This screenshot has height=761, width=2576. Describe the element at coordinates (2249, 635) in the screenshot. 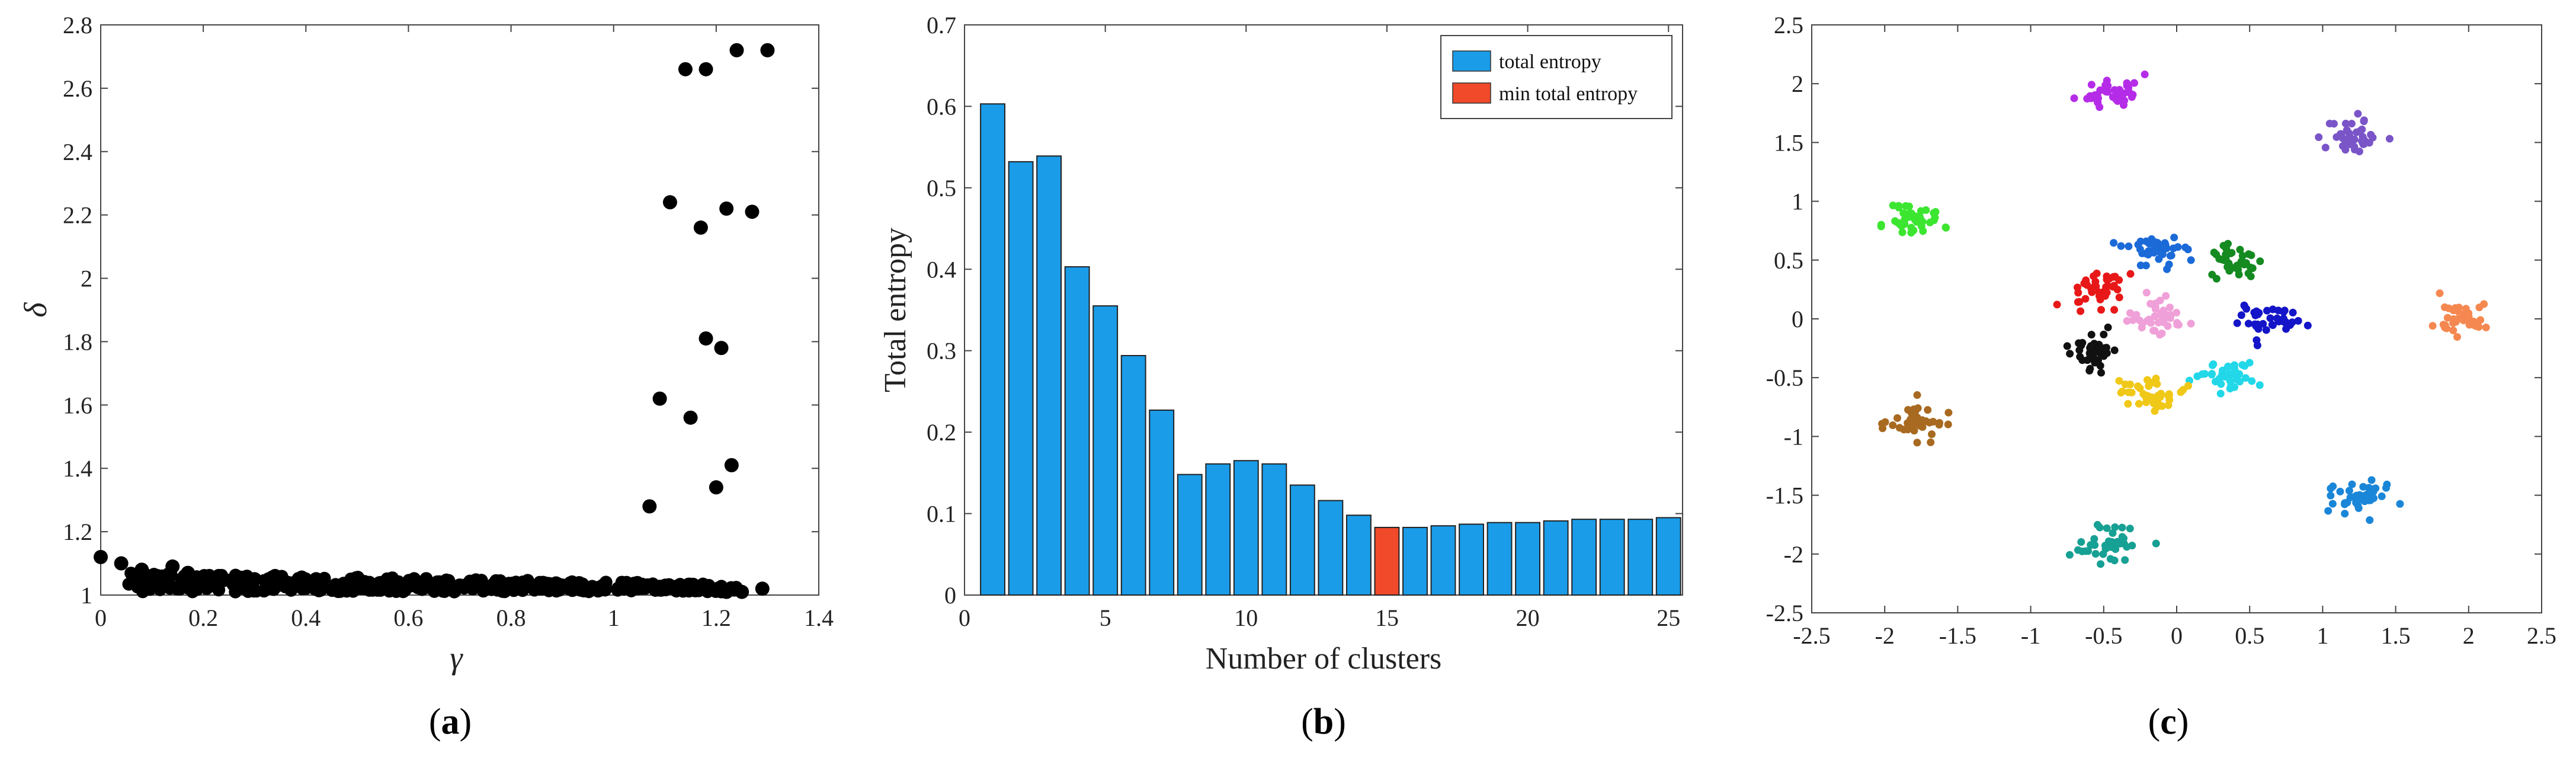

I see `panel-c-xtick-label: 0.5` at that location.